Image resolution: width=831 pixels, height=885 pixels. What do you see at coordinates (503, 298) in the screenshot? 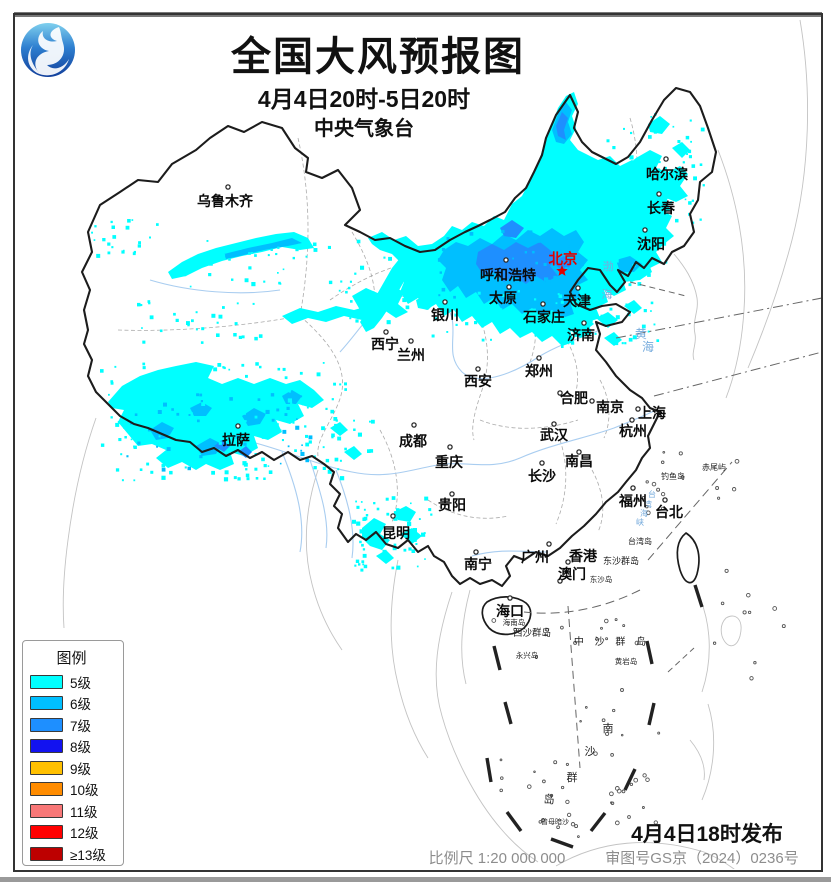
I see `city-label: 太原` at bounding box center [503, 298].